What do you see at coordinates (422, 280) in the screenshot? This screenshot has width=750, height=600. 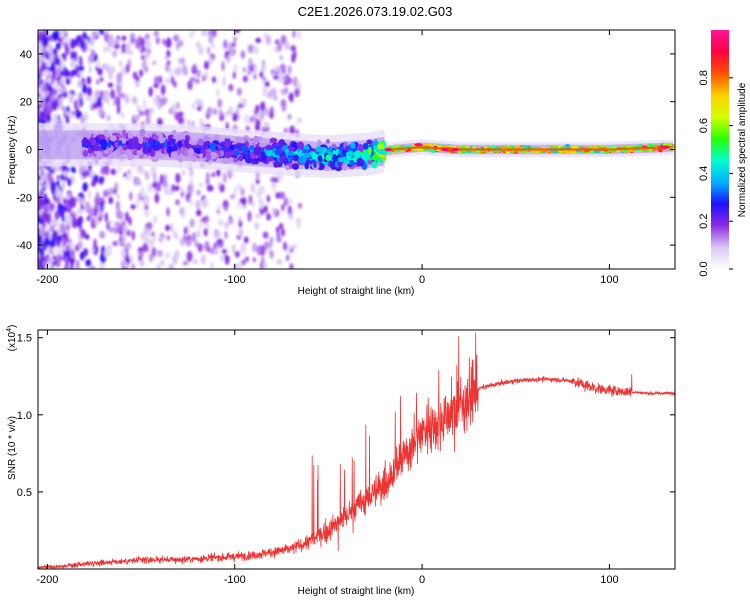 I see `spectrogram-x-tick-label: 0` at bounding box center [422, 280].